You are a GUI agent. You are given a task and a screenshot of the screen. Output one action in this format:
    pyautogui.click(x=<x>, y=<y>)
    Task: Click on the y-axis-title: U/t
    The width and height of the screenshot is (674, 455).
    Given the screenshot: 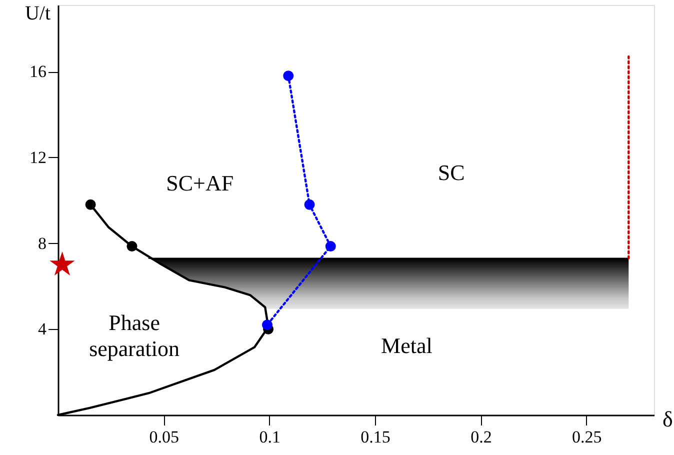 What is the action you would take?
    pyautogui.click(x=37, y=13)
    